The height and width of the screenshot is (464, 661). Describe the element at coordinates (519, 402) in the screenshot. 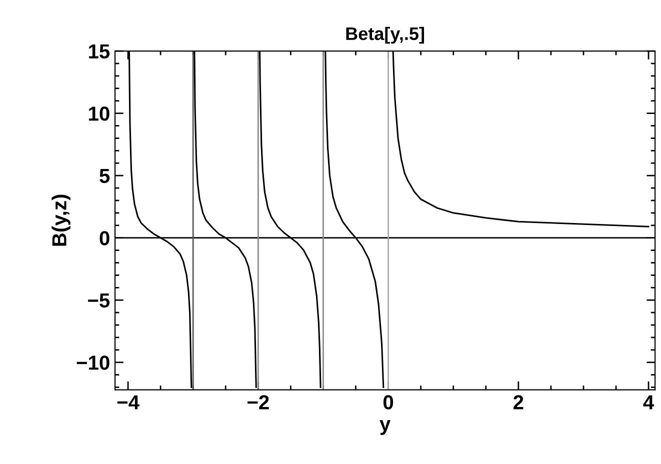

I see `x-tick-label: 2` at that location.